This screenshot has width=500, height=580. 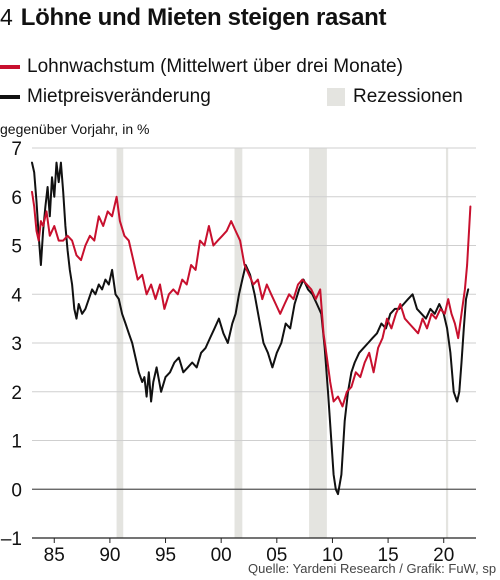 What do you see at coordinates (408, 96) in the screenshot?
I see `legend-label-recessions: Rezessionen` at bounding box center [408, 96].